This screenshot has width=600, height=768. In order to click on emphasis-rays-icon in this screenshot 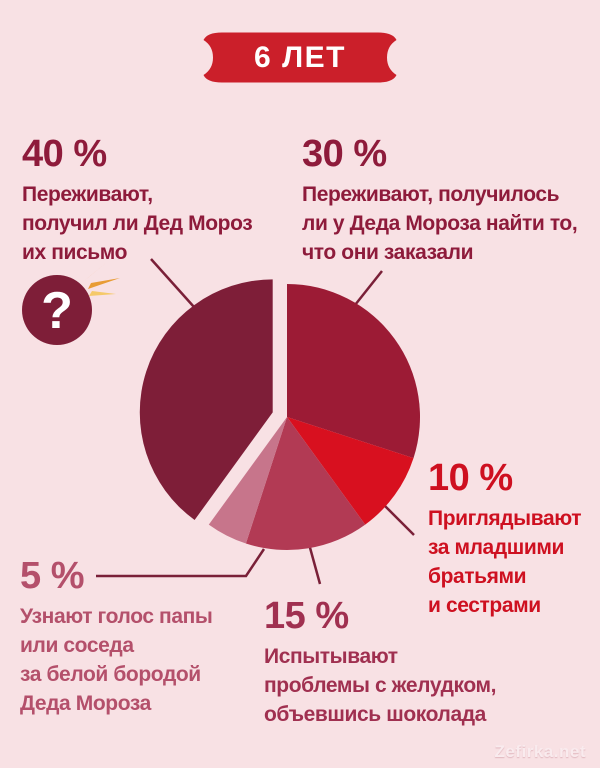, I will do `click(102, 279)`.